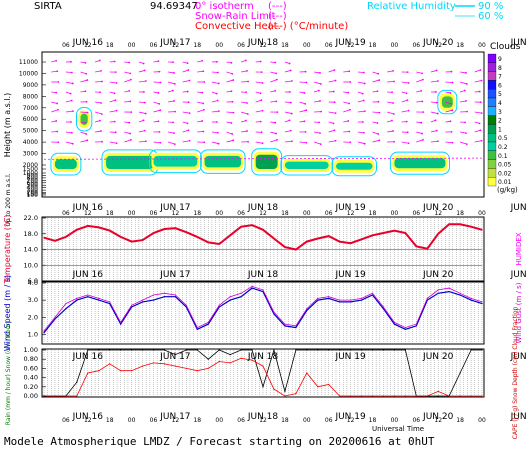 The width and height of the screenshot is (528, 450). I want to click on cloud-cell, so click(447, 102).